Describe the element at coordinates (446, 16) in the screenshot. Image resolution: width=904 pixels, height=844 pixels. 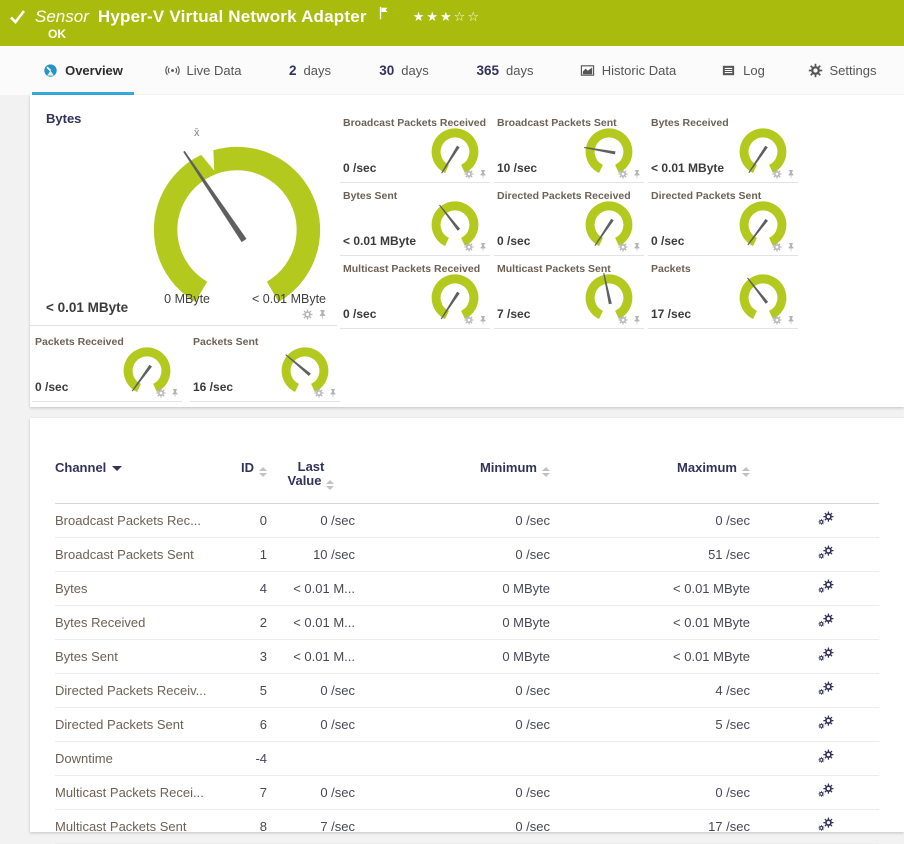
I see `priority-stars: ★★★☆☆` at that location.